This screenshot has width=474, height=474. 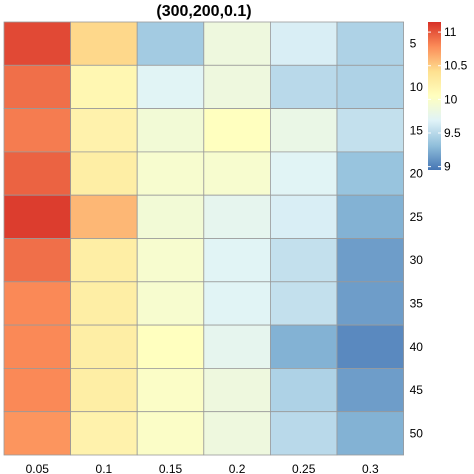 I want to click on y-tick-label: 25, so click(x=417, y=217).